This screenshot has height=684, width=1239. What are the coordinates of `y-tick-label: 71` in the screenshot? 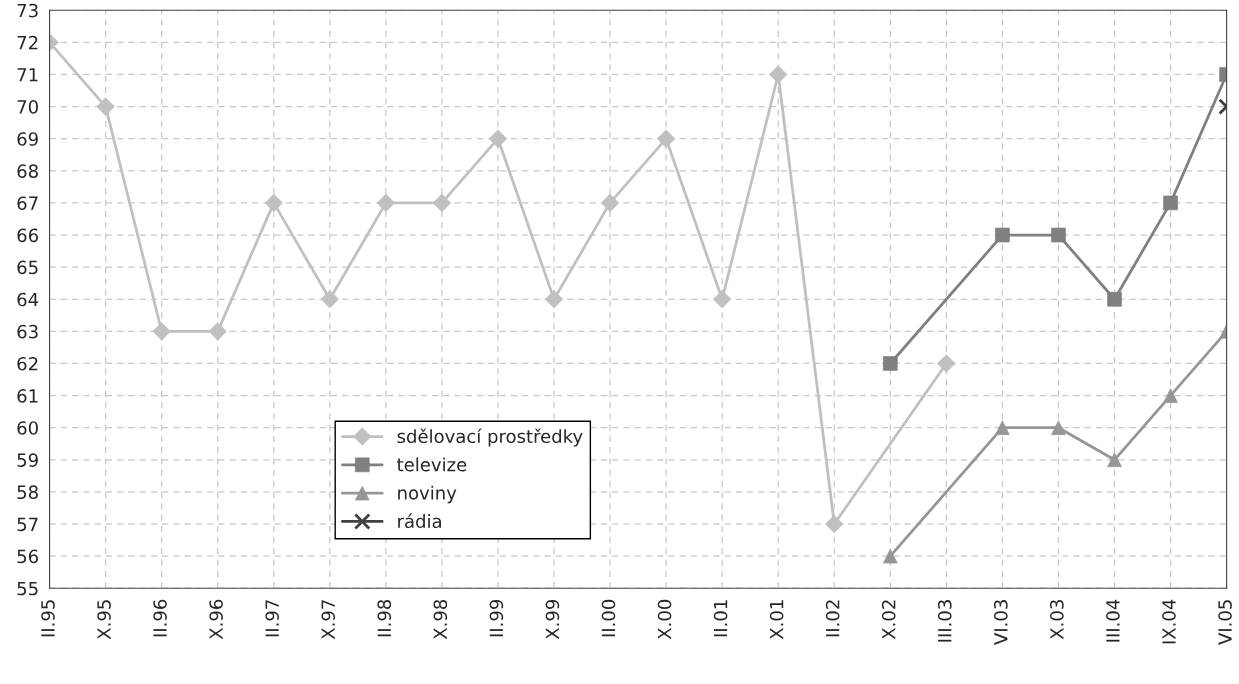 It's located at (27, 75).